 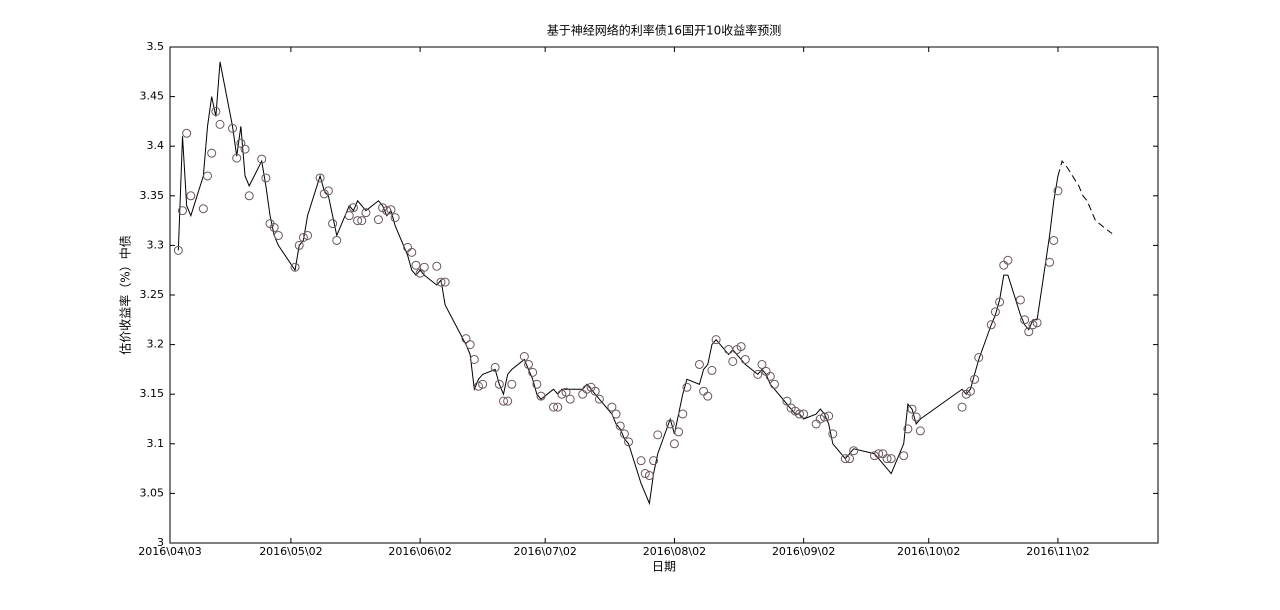 I want to click on y-tick-label: 3.5, so click(x=156, y=46).